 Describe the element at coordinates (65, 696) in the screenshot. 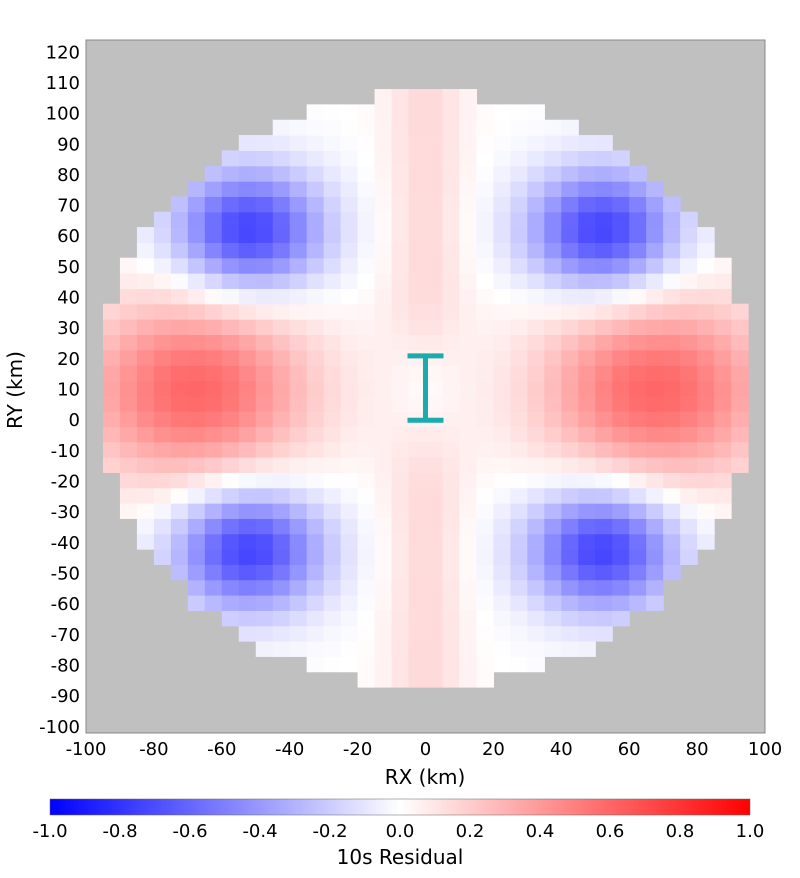

I see `y-tick-label: -90` at that location.